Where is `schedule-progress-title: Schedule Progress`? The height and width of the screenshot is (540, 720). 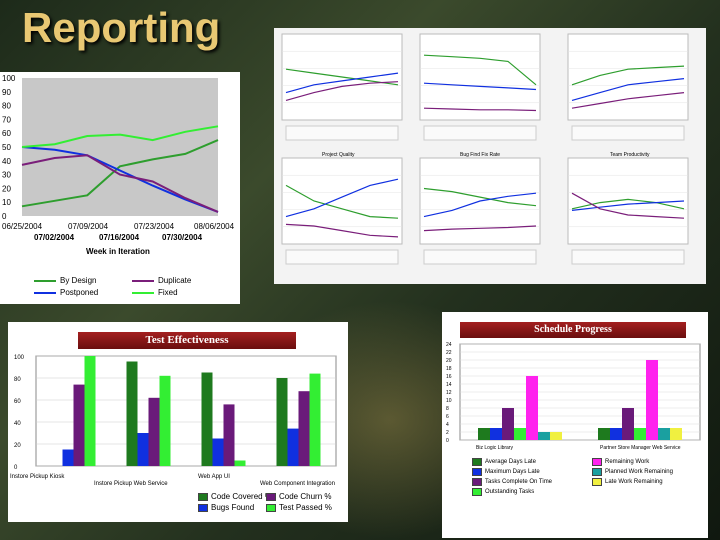 schedule-progress-title: Schedule Progress is located at coordinates (573, 330).